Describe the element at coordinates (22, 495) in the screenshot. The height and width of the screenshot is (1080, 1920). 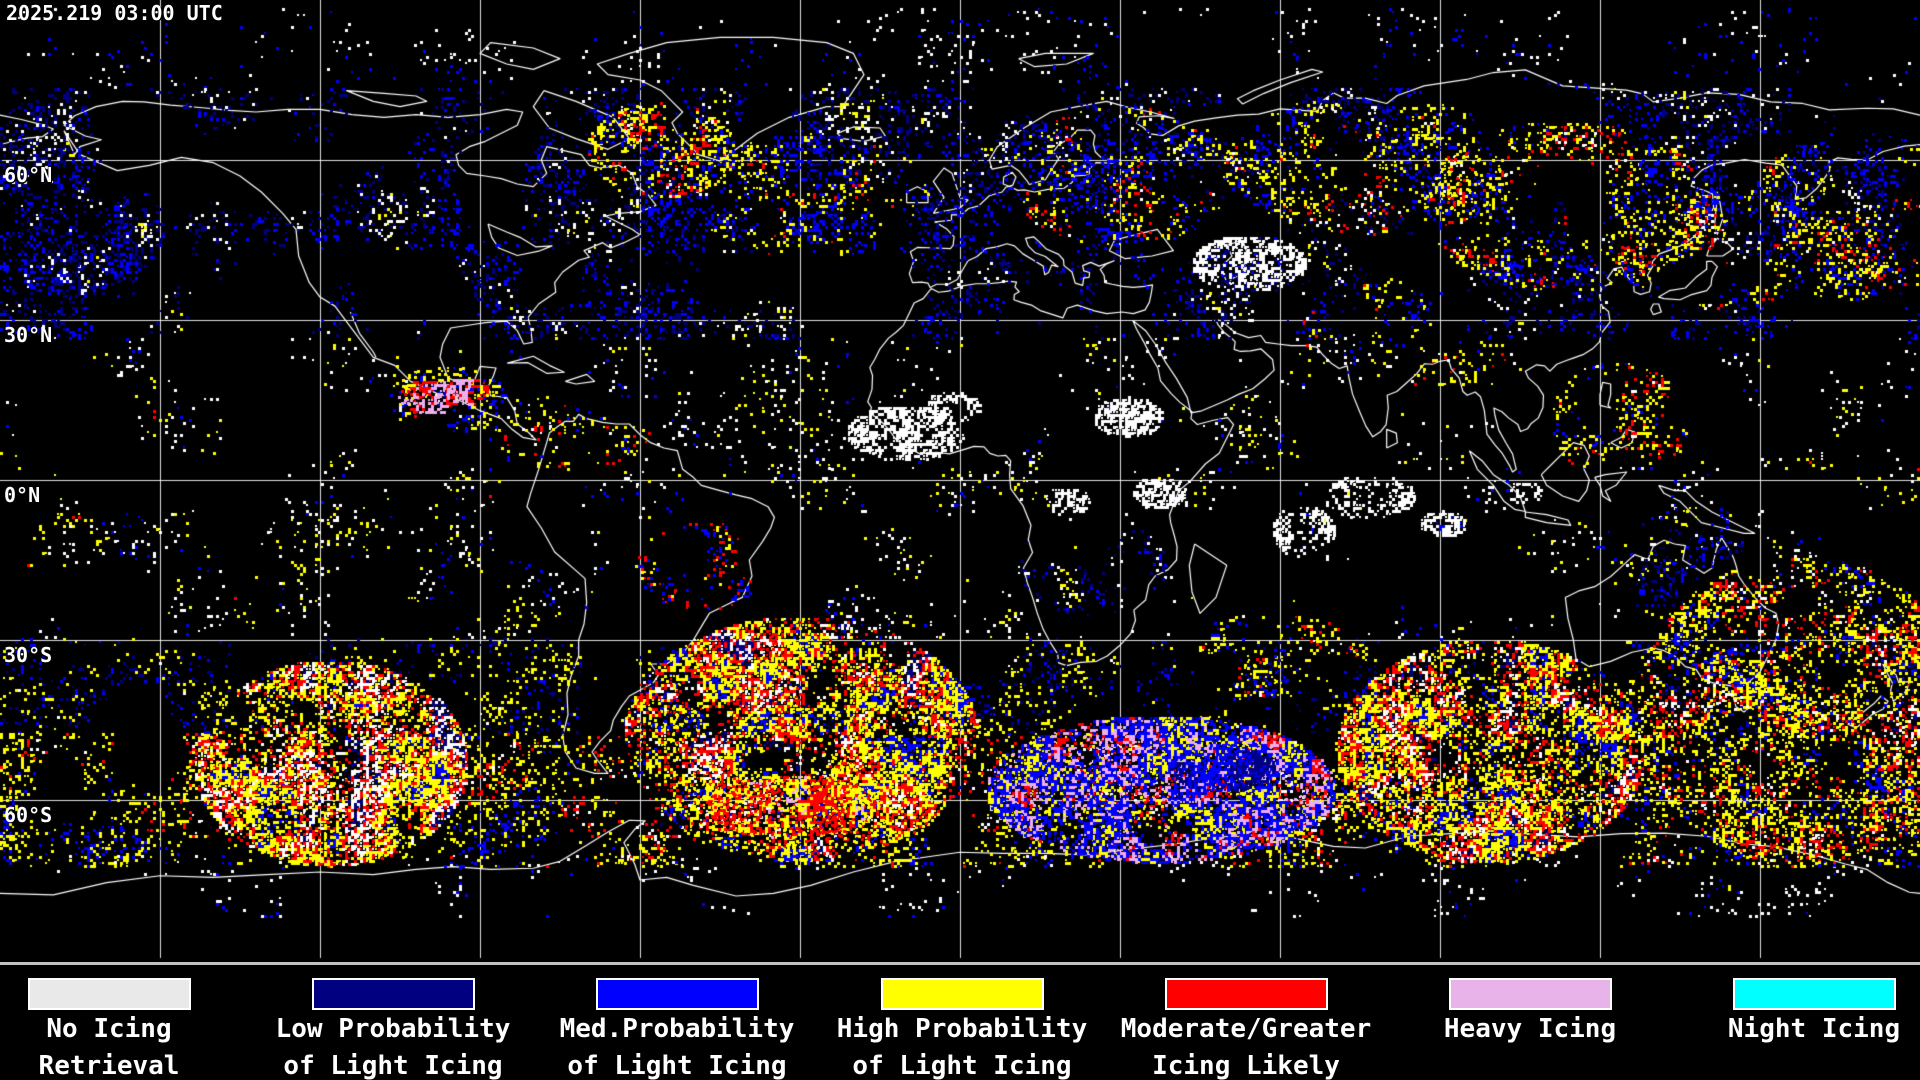
I see `lat-label-0n: 0°N` at that location.